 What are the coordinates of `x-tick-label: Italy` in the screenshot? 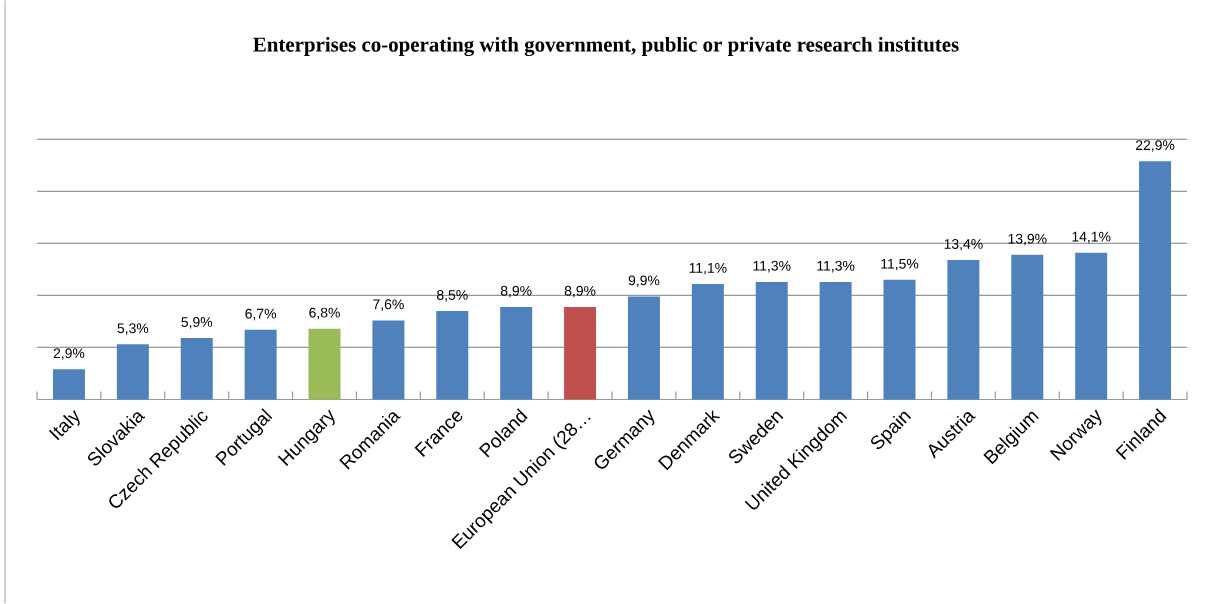 It's located at (64, 425).